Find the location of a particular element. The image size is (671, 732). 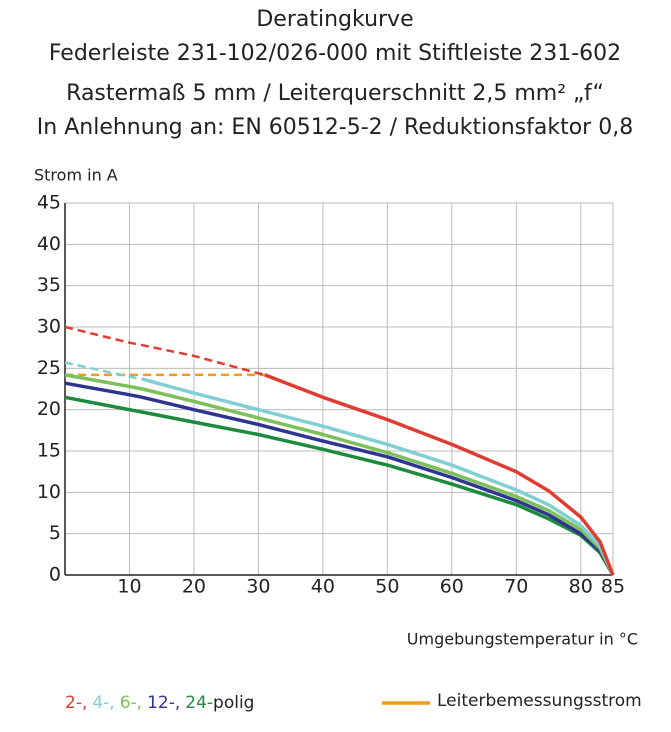

y-axis-label: Strom in A is located at coordinates (76, 175).